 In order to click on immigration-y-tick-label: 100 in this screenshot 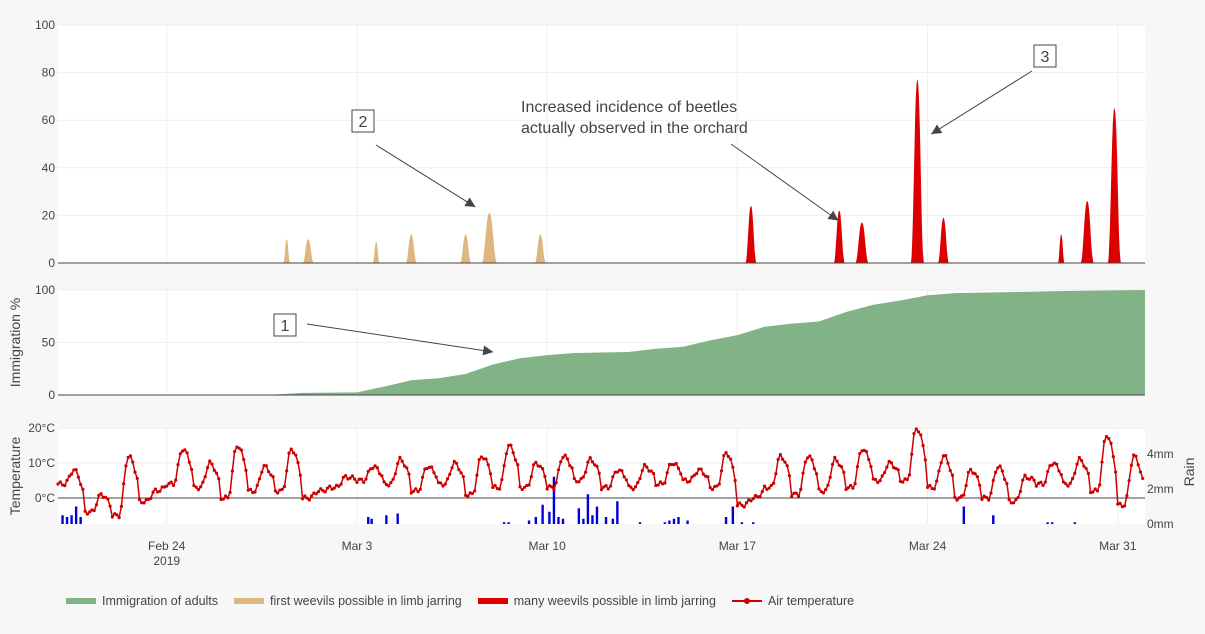, I will do `click(45, 290)`.